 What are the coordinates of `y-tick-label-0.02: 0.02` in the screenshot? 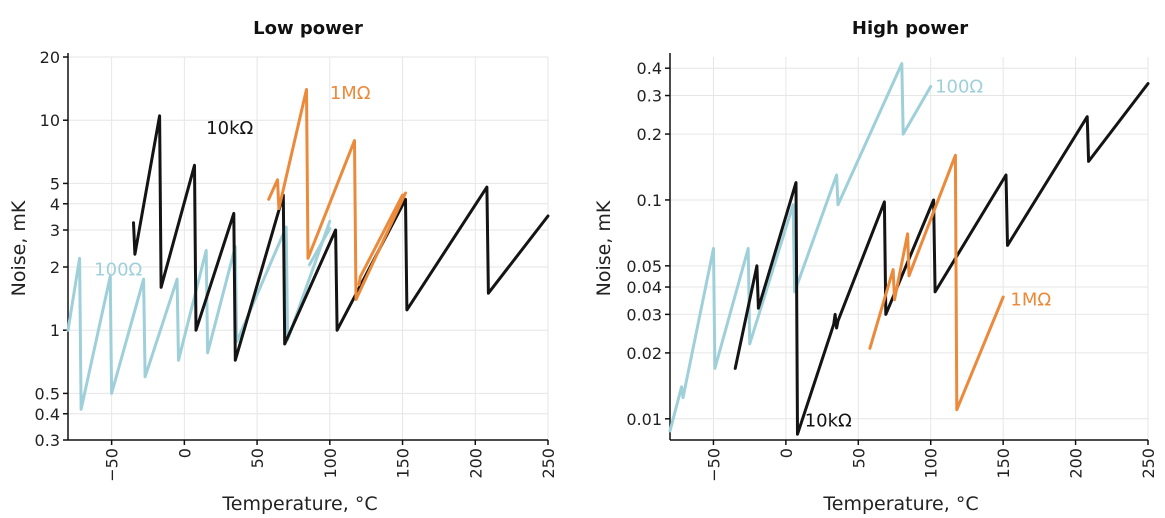 It's located at (644, 353).